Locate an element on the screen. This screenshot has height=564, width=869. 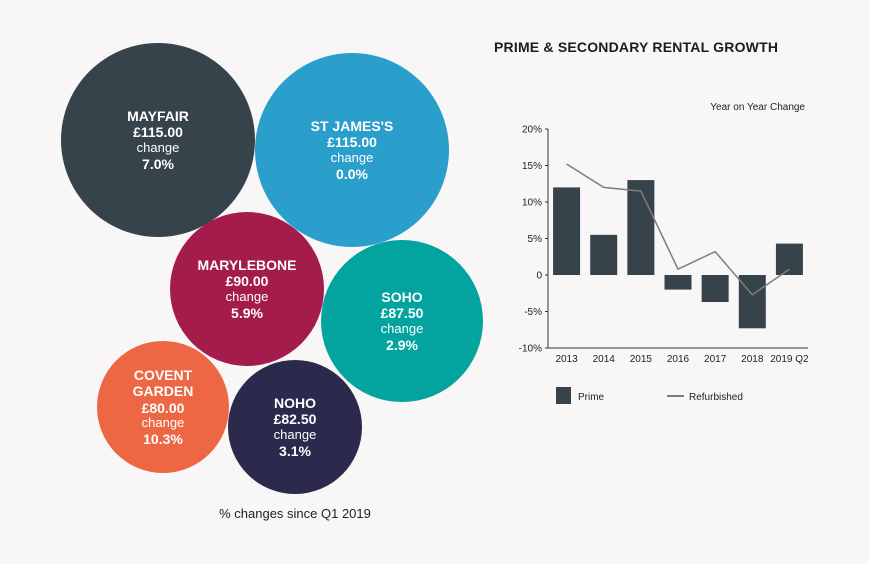
legend-label-refurbished: Refurbished is located at coordinates (716, 397).